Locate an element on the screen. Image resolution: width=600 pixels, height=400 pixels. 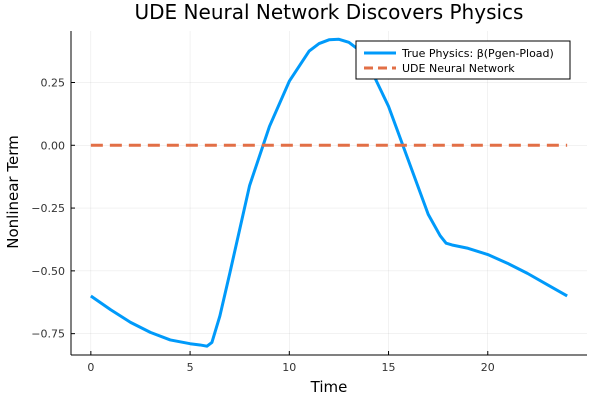
y-axis-label: Nonlinear Term is located at coordinates (13, 191).